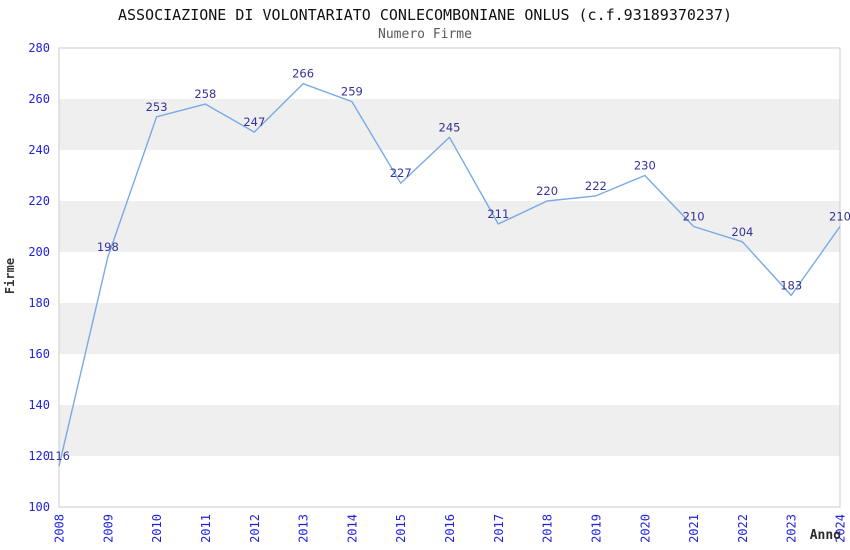 The image size is (850, 550). Describe the element at coordinates (108, 528) in the screenshot. I see `x-tick-label: 2009` at that location.